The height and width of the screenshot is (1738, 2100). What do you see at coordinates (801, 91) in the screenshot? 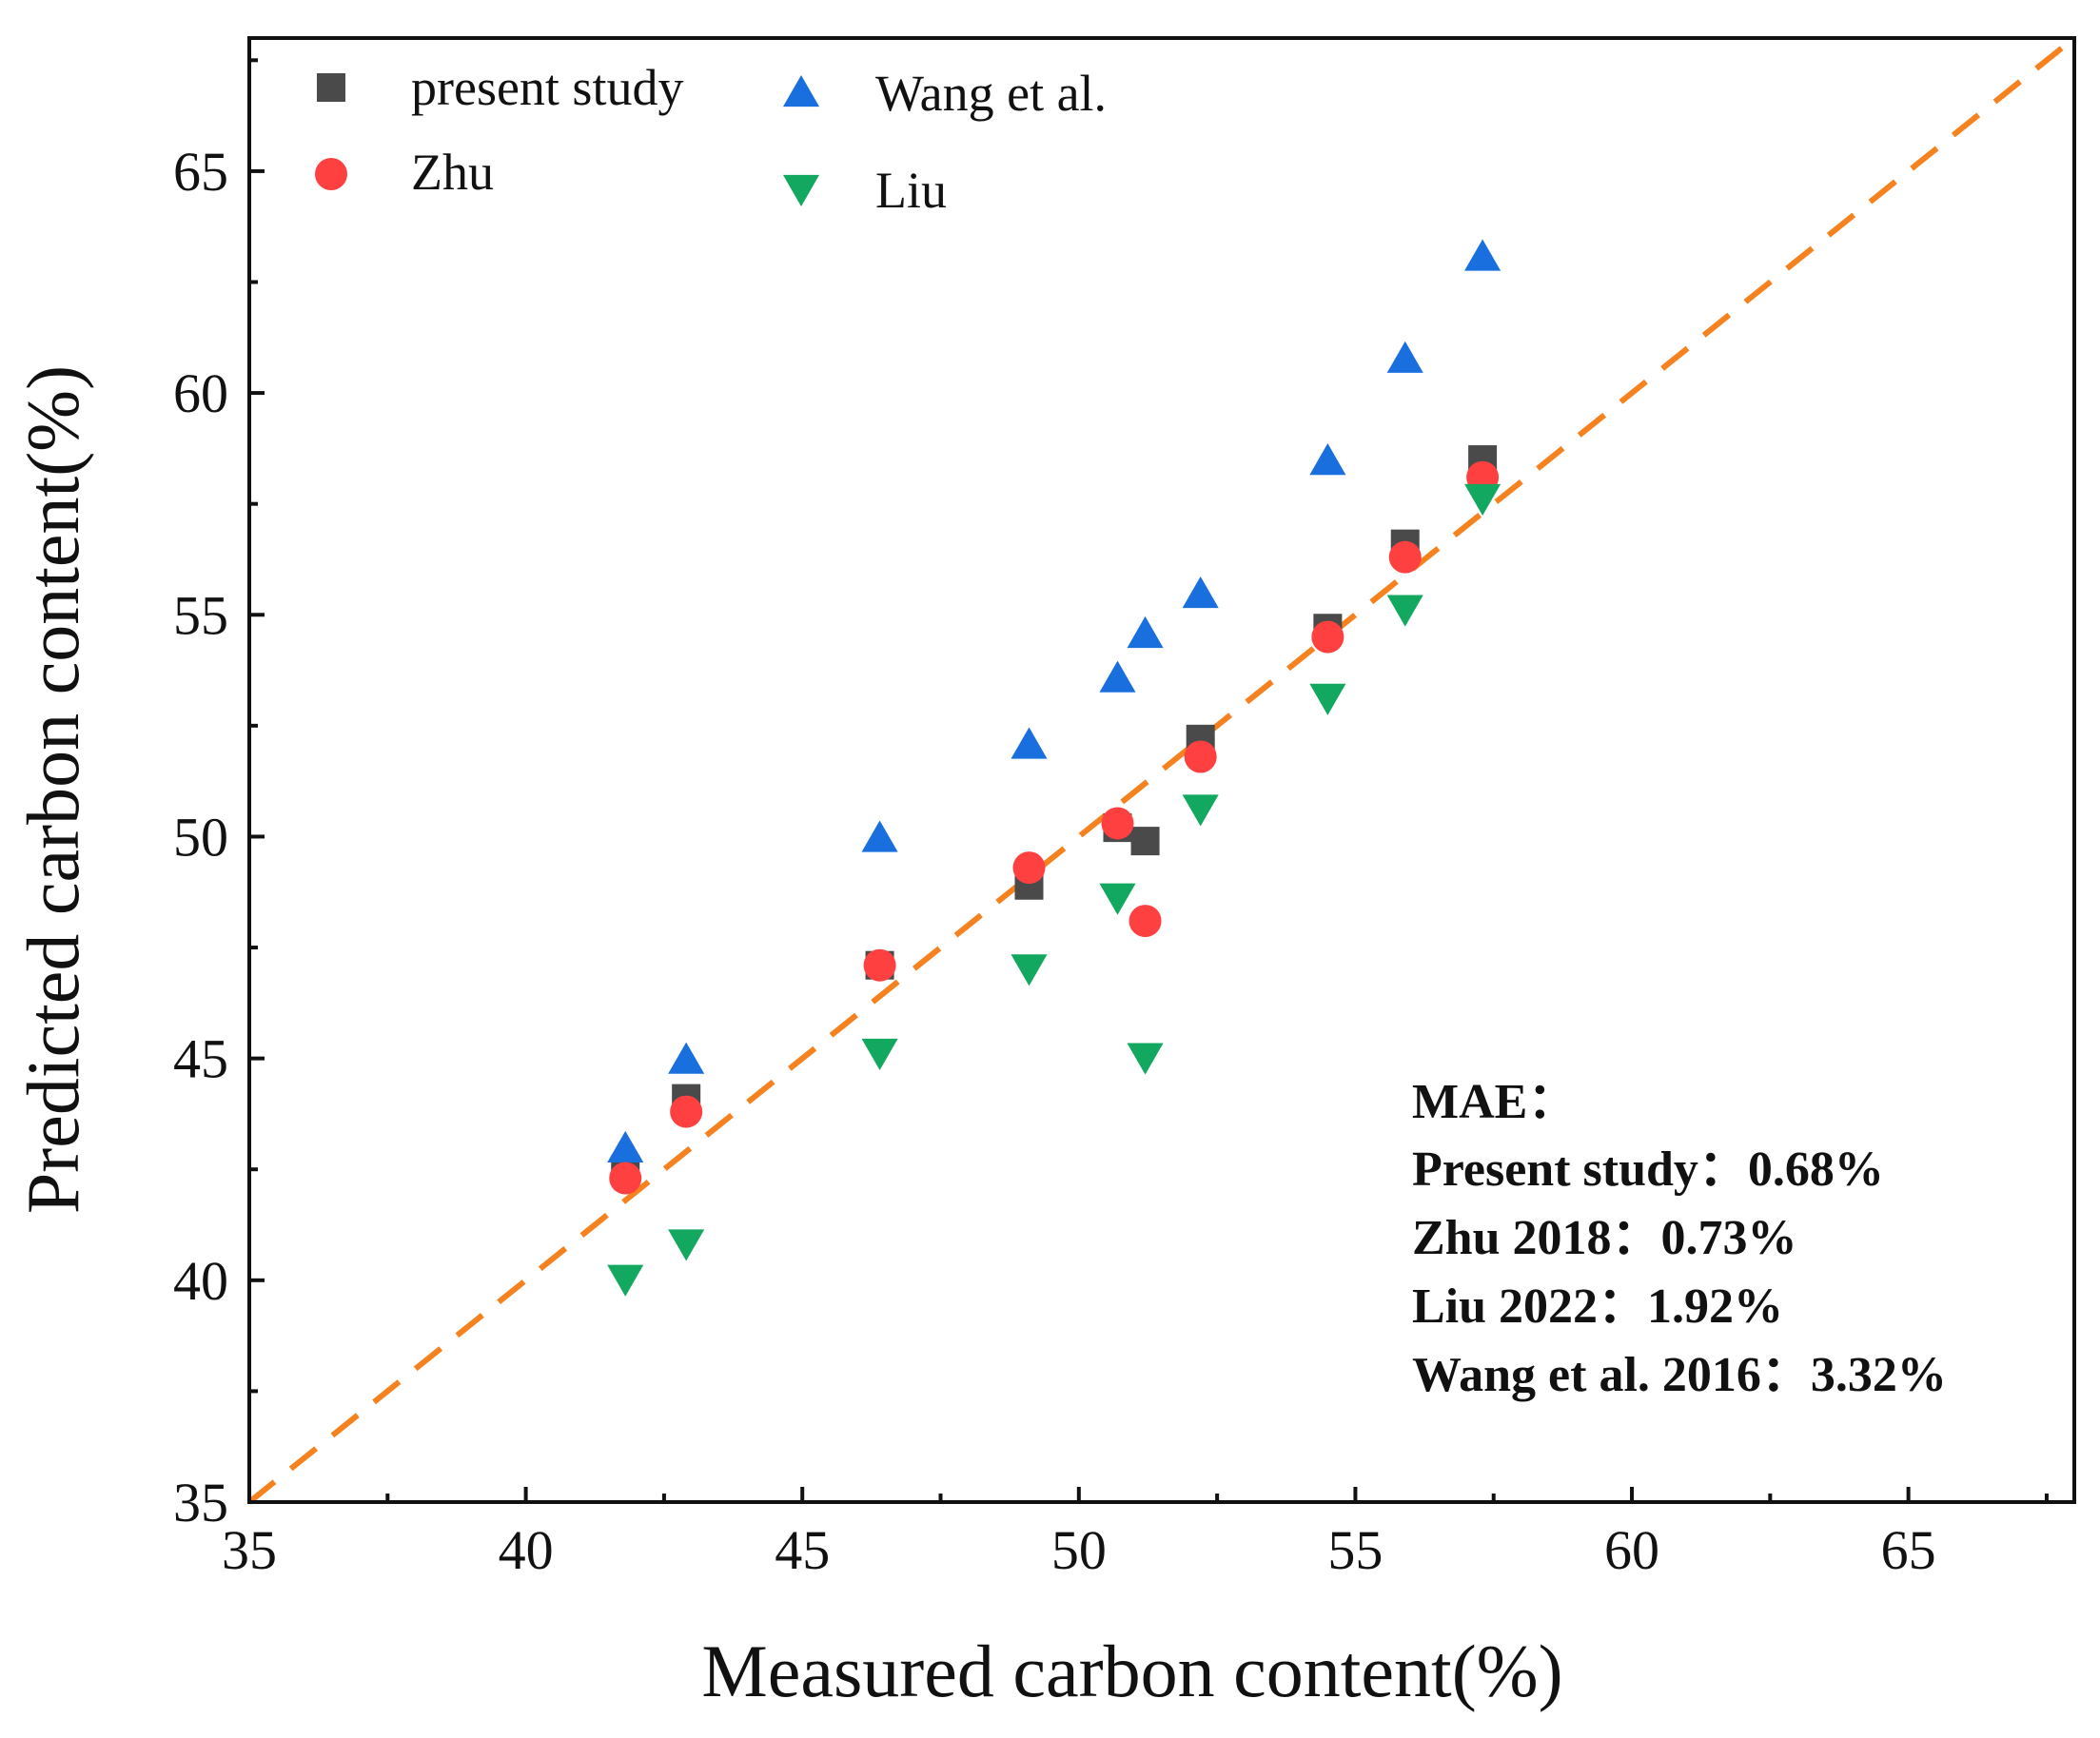
I see `legend-marker-wang-et-al` at bounding box center [801, 91].